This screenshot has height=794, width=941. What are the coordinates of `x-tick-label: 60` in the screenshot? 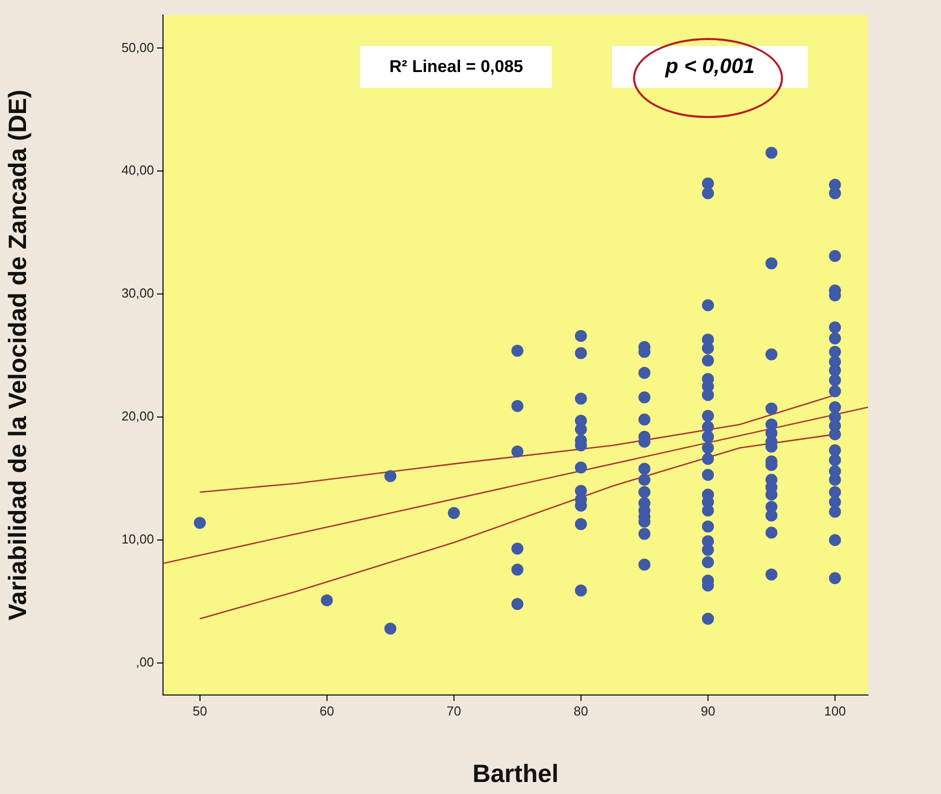 It's located at (327, 710).